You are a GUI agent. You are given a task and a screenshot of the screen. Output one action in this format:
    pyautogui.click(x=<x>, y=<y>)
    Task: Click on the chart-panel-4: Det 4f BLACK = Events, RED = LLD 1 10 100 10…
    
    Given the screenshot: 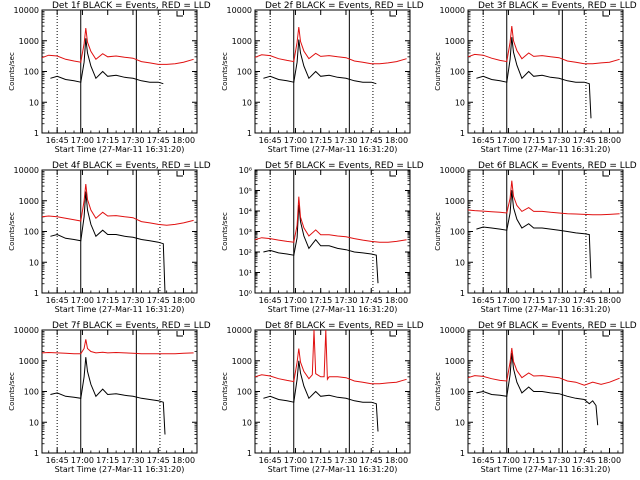 What is the action you would take?
    pyautogui.click(x=109, y=237)
    